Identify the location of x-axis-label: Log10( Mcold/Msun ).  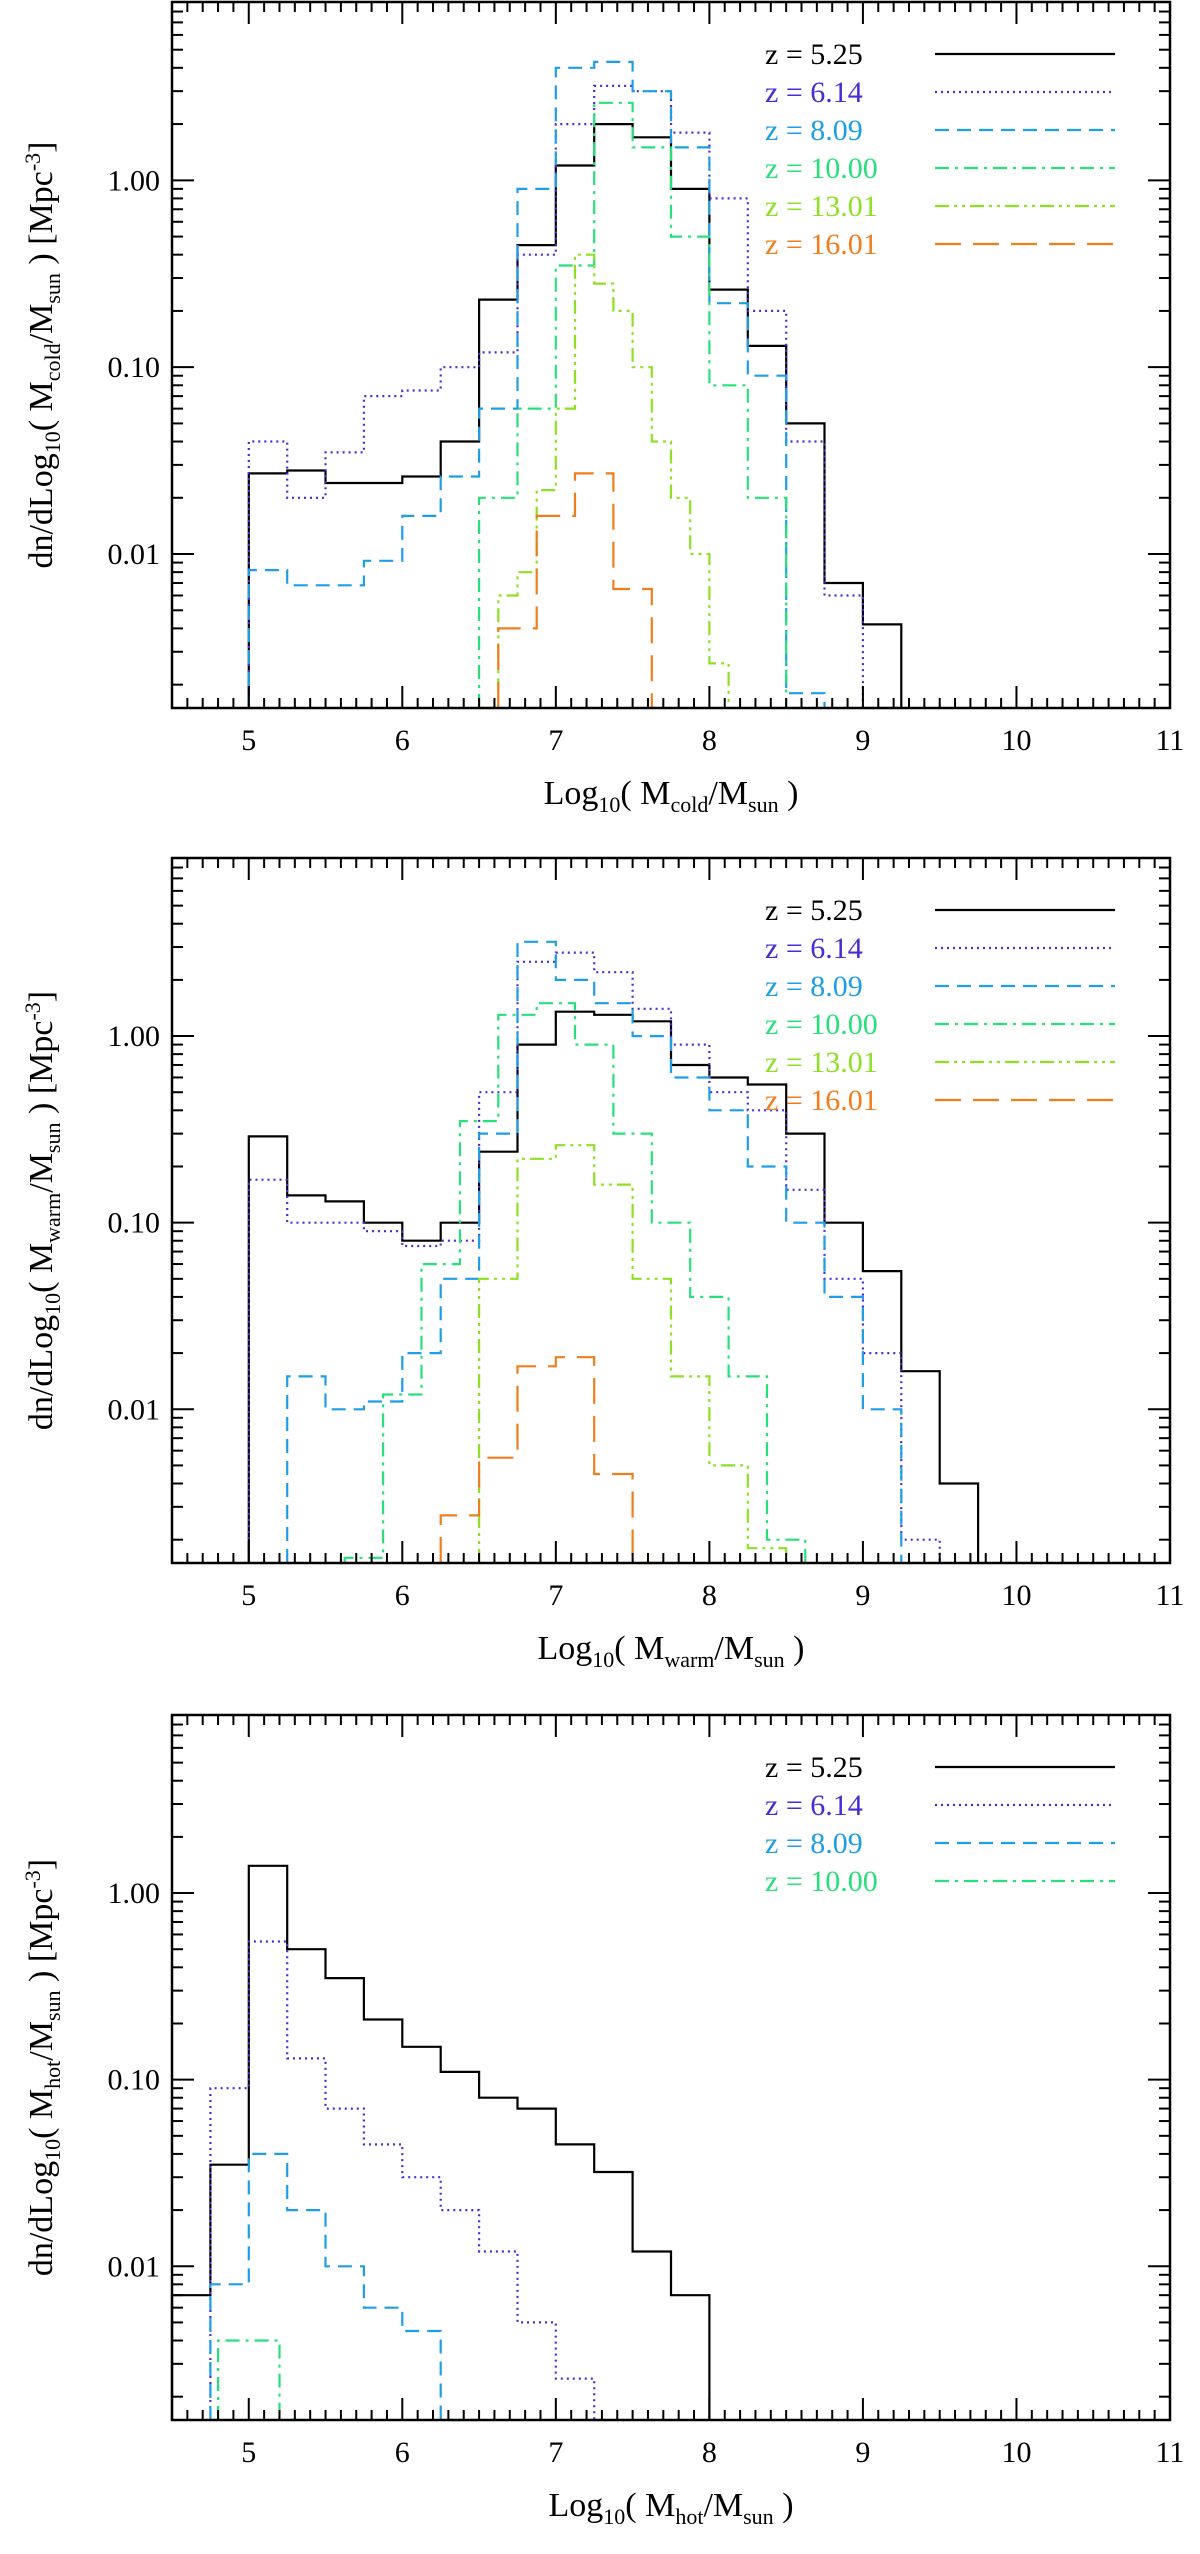
(671, 796).